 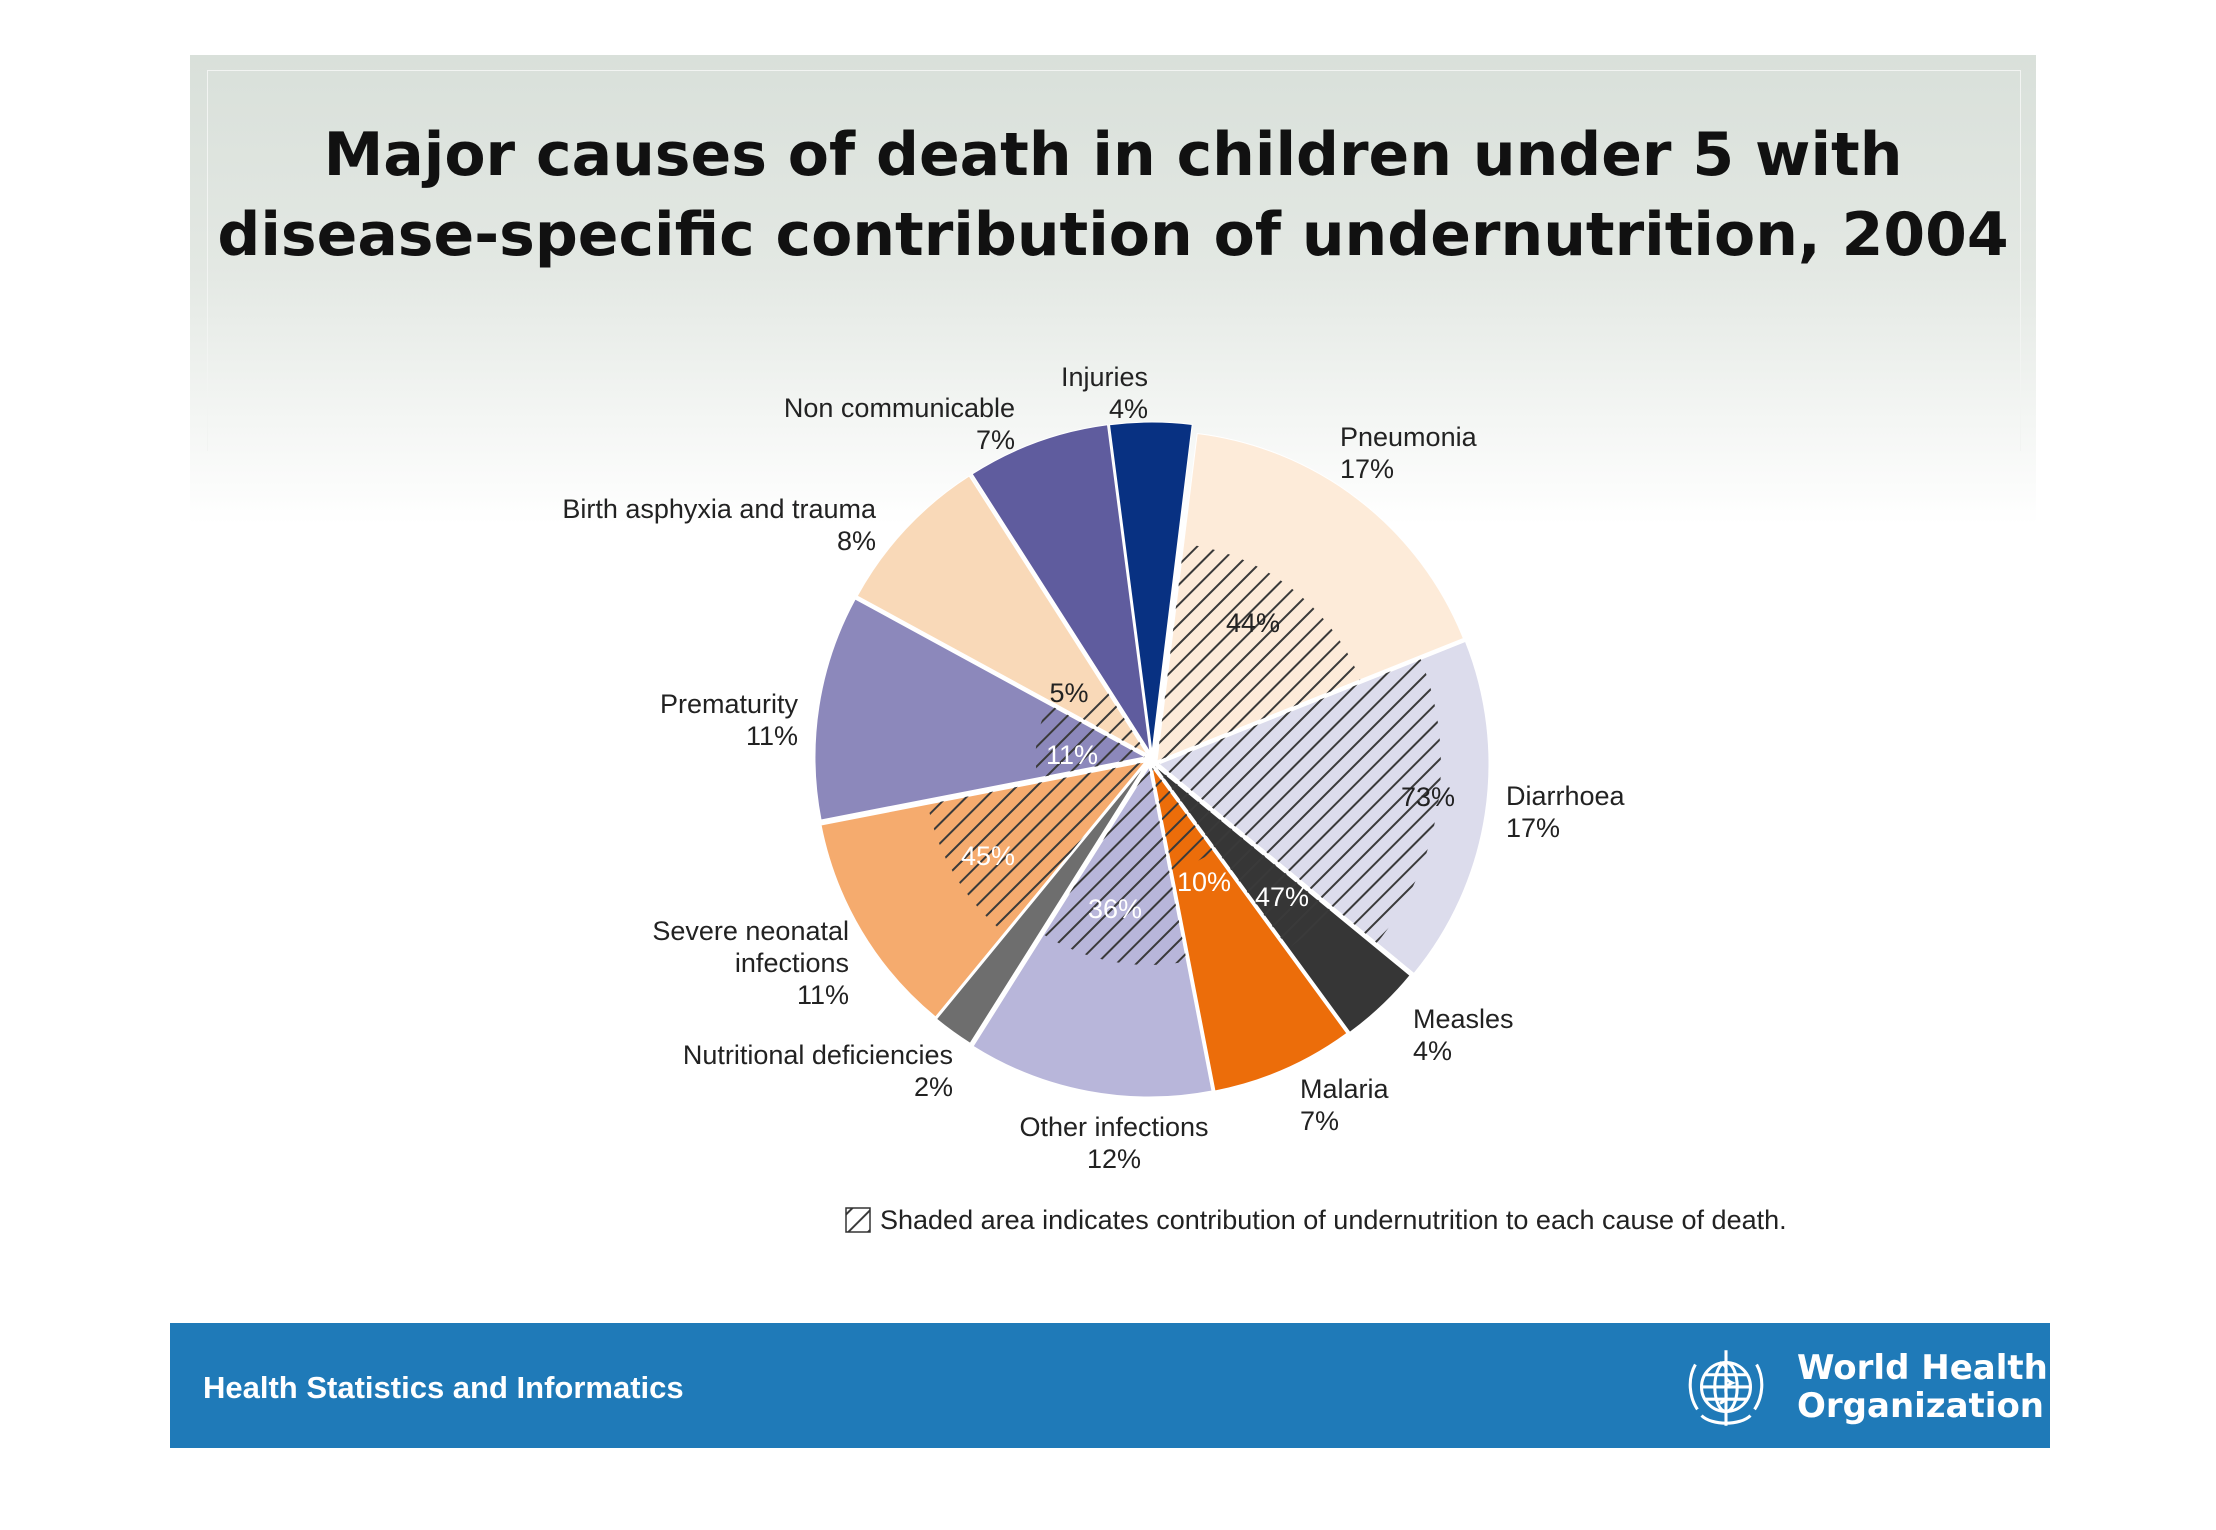 What do you see at coordinates (729, 720) in the screenshot?
I see `label-prematurity: Prematurity 11%` at bounding box center [729, 720].